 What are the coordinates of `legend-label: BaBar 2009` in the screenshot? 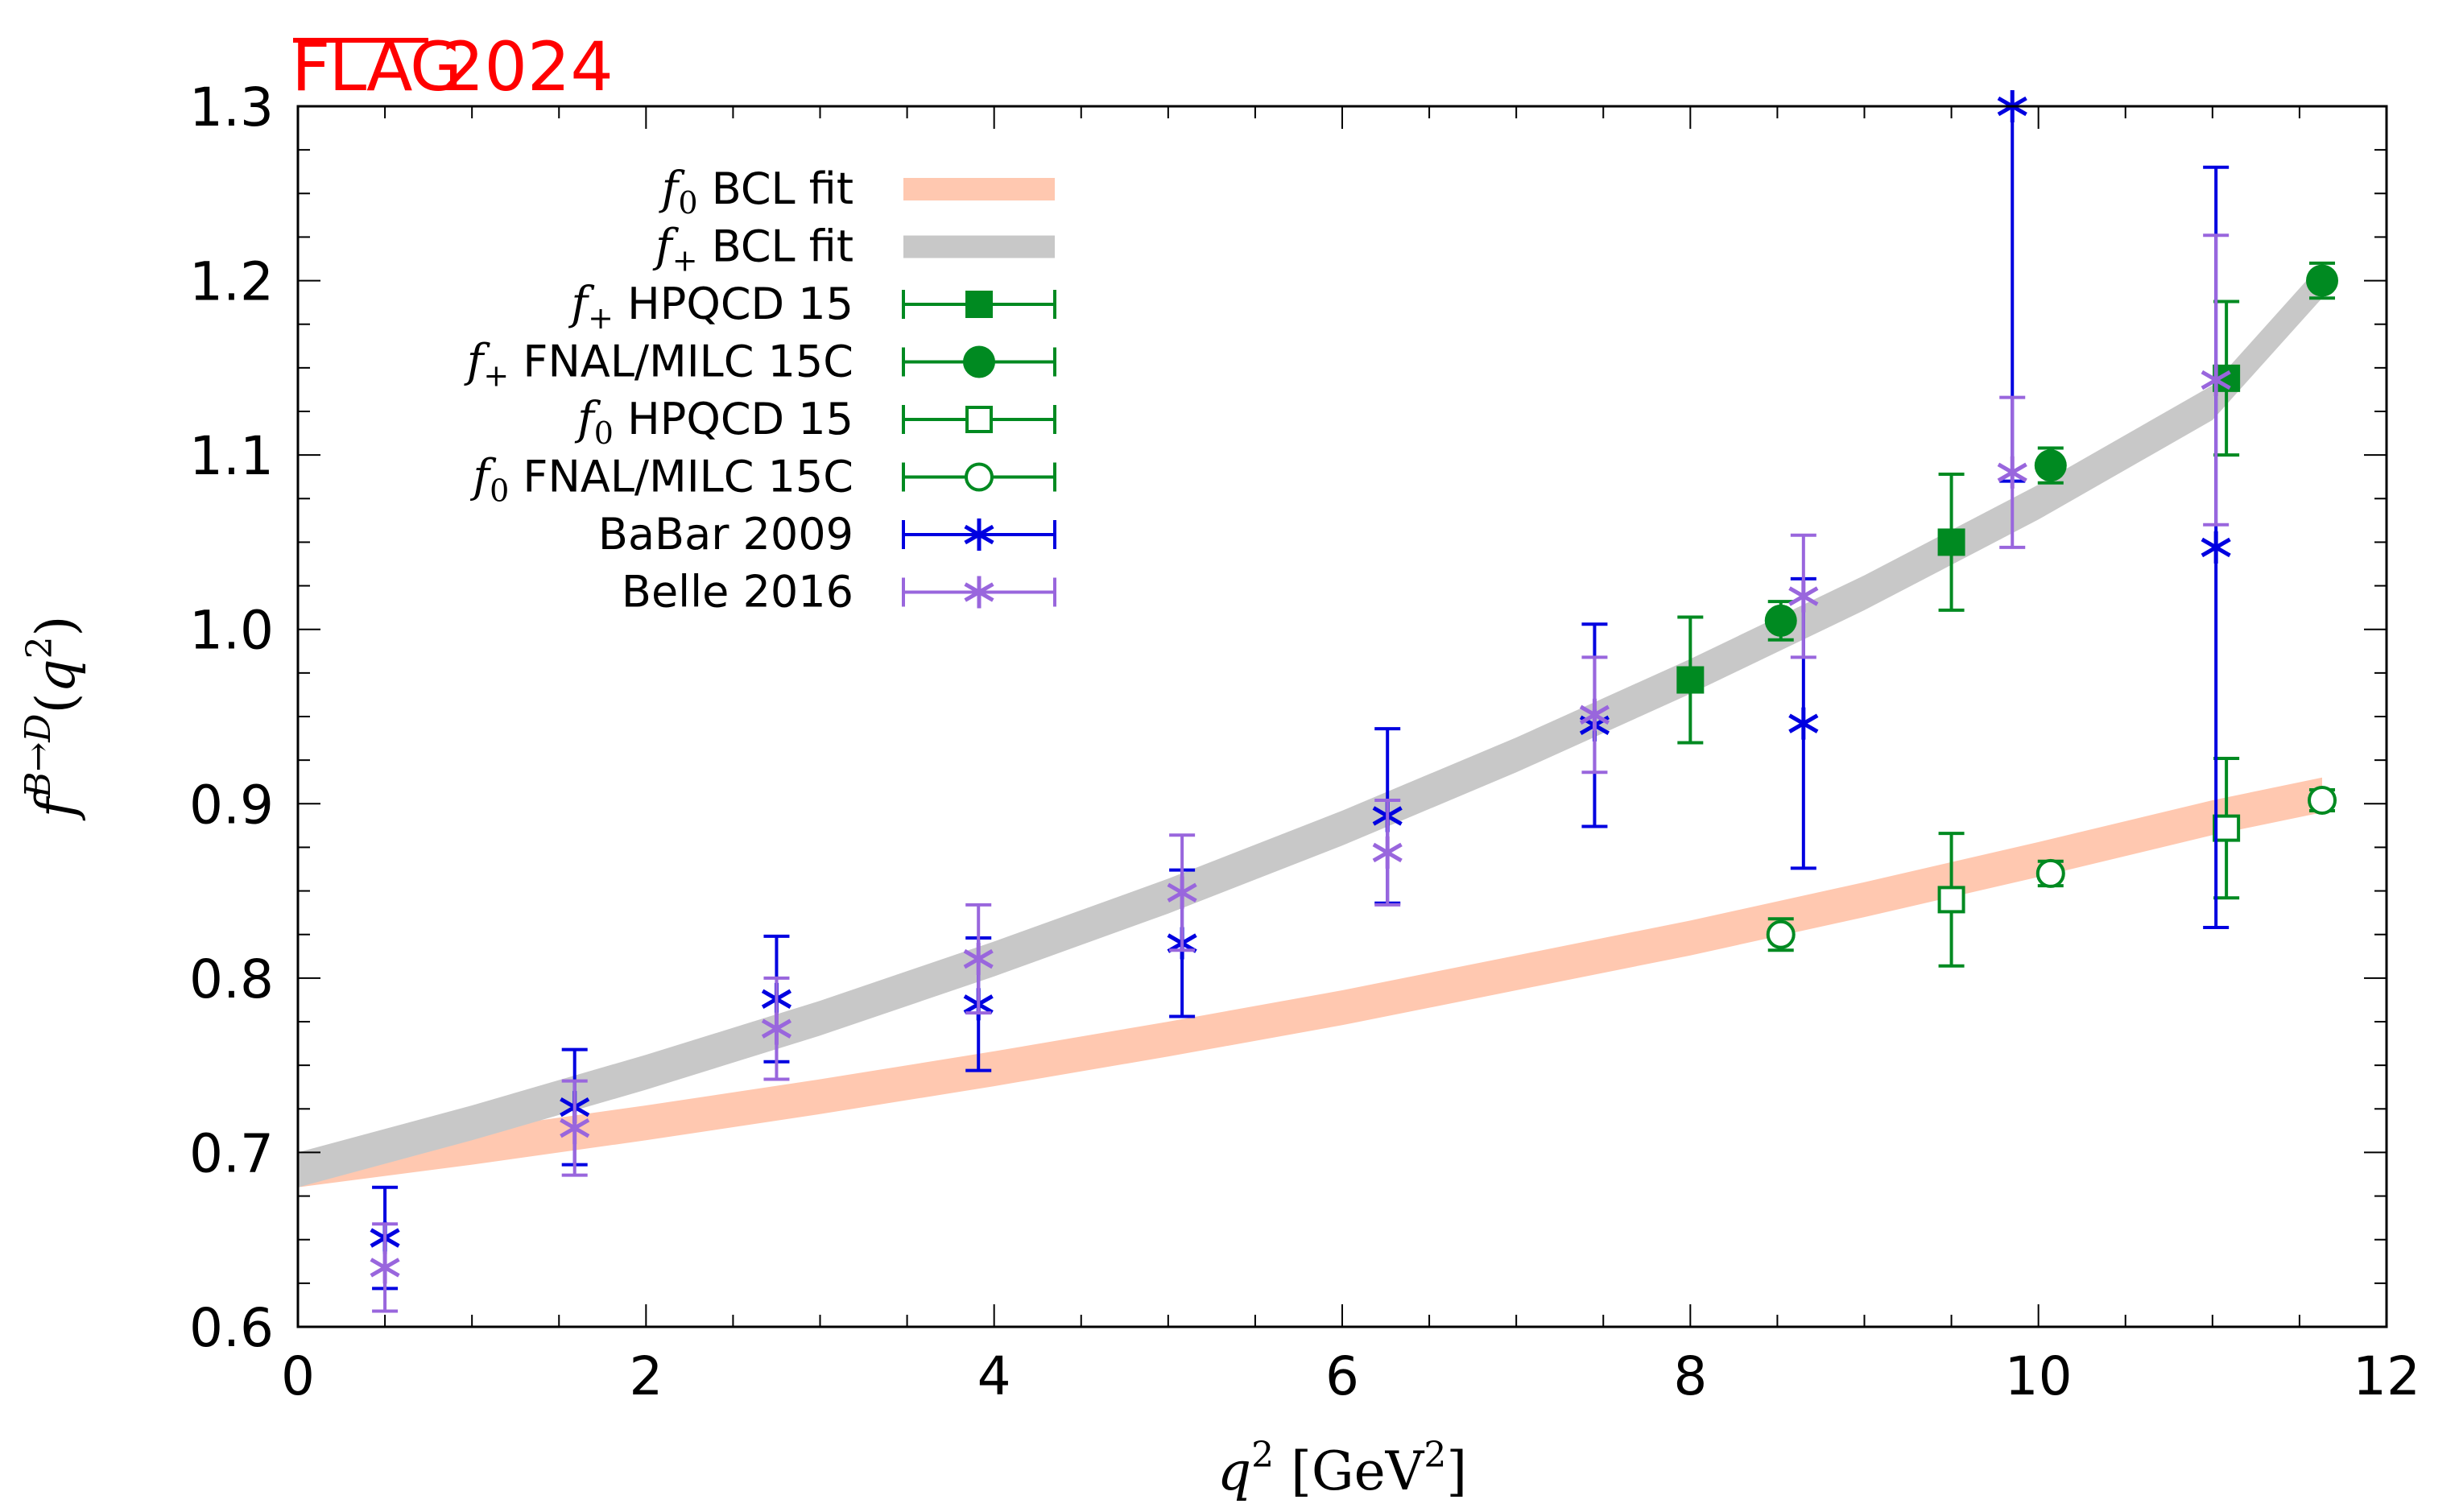 It's located at (725, 534).